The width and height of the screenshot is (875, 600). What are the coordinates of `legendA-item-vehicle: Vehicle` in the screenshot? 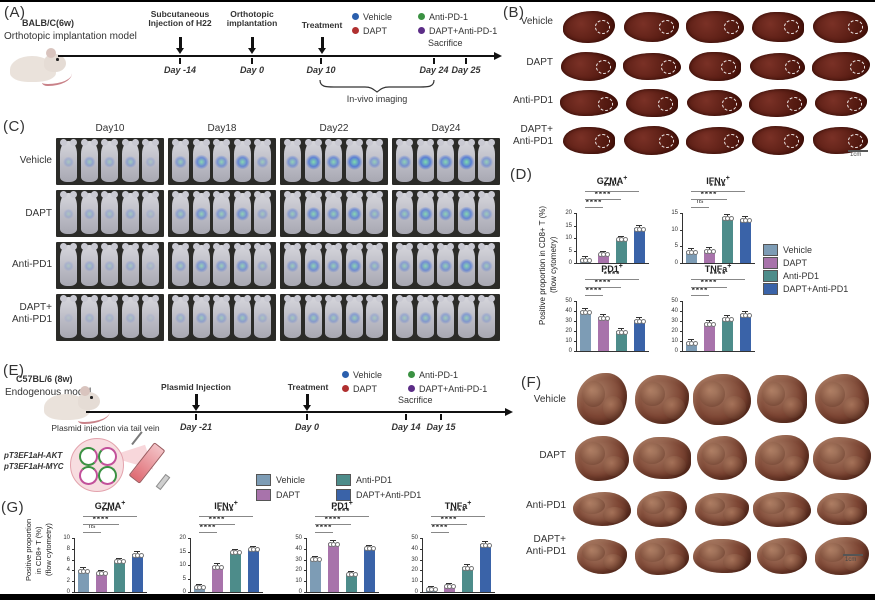 It's located at (372, 17).